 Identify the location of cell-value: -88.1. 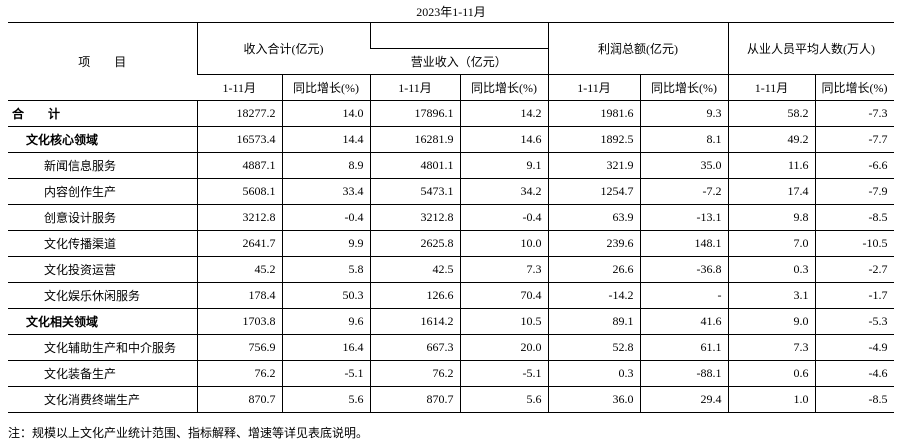
(683, 373).